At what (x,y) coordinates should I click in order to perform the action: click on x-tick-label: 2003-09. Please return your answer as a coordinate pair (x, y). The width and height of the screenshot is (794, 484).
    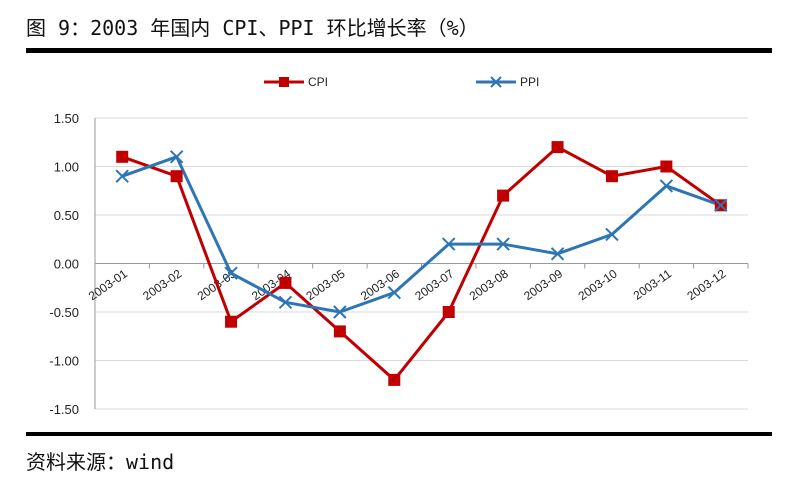
    Looking at the image, I should click on (543, 284).